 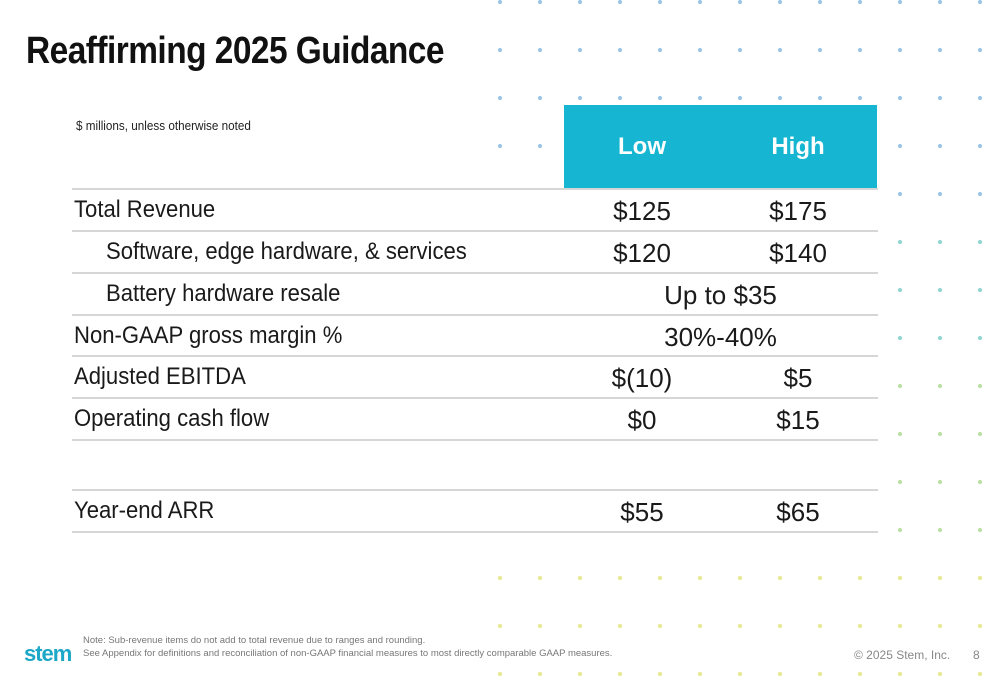 I want to click on row-label: Operating cash flow, so click(x=172, y=418).